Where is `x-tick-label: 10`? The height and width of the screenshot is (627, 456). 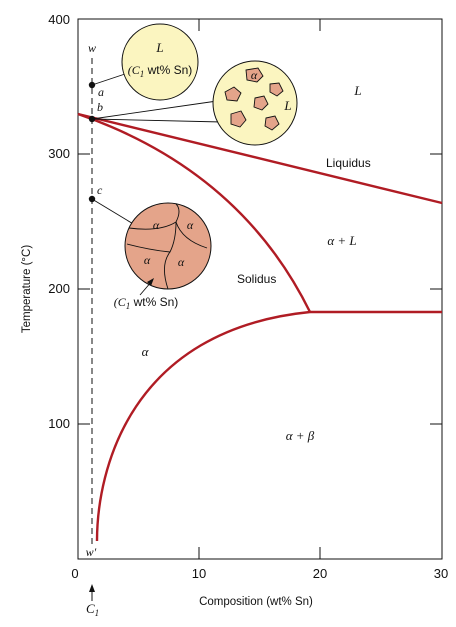
x-tick-label: 10 is located at coordinates (199, 573).